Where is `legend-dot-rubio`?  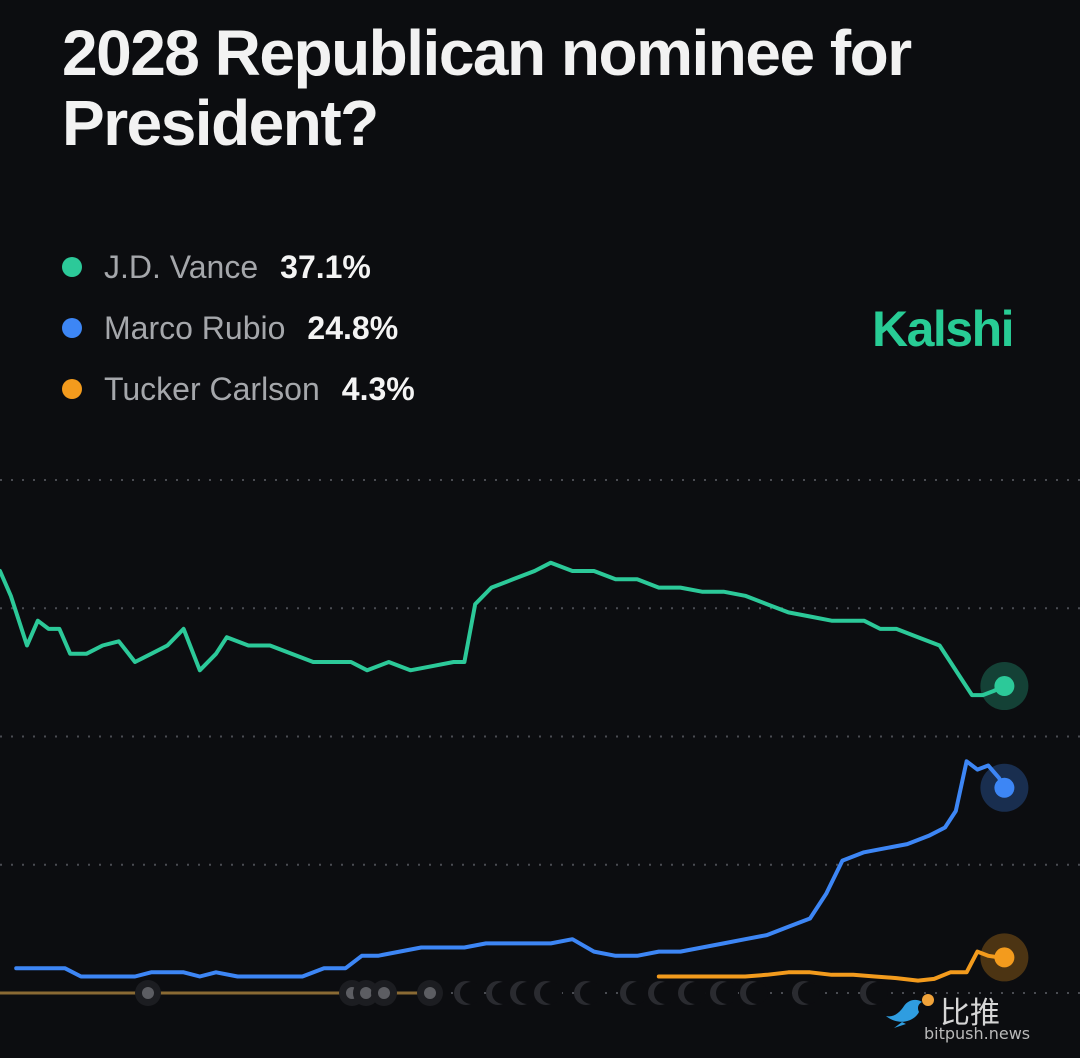
legend-dot-rubio is located at coordinates (72, 328).